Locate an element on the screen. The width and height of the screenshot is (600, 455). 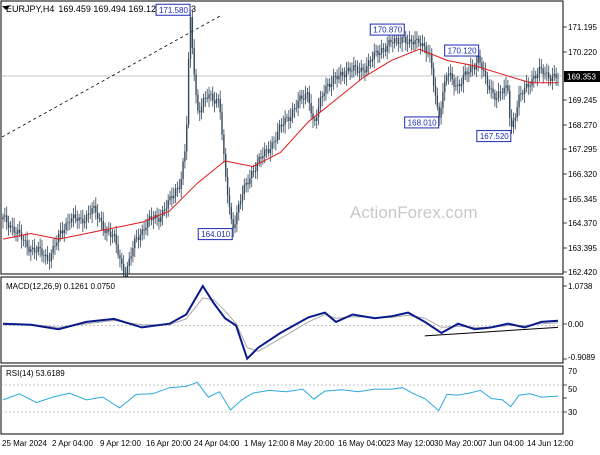
svg-text: 0.00 is located at coordinates (576, 324).